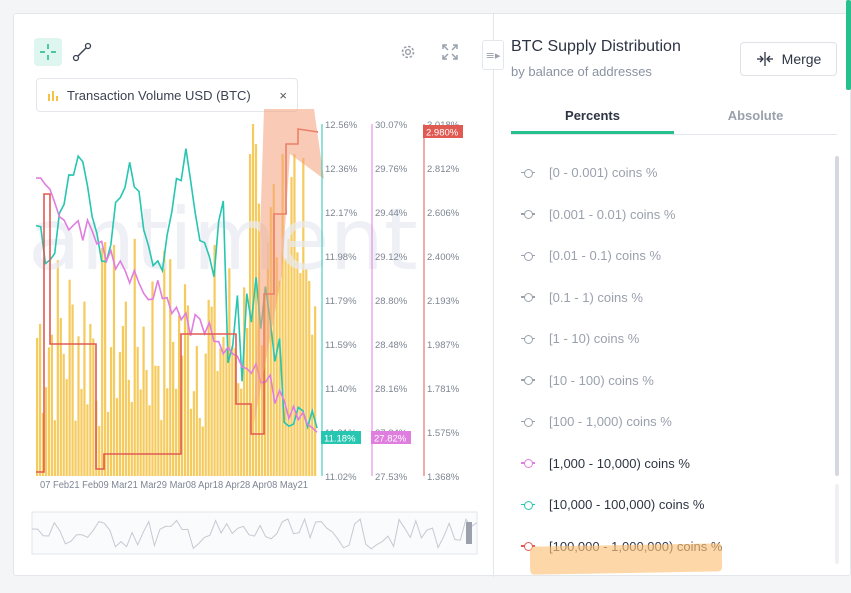 This screenshot has width=851, height=593. I want to click on crosshair-button, so click(48, 52).